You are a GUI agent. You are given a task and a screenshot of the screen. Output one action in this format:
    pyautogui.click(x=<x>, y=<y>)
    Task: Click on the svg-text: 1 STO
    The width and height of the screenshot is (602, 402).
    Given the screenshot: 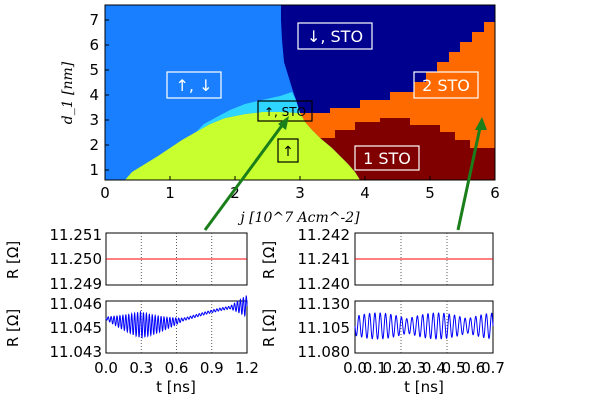 What is the action you would take?
    pyautogui.click(x=387, y=158)
    